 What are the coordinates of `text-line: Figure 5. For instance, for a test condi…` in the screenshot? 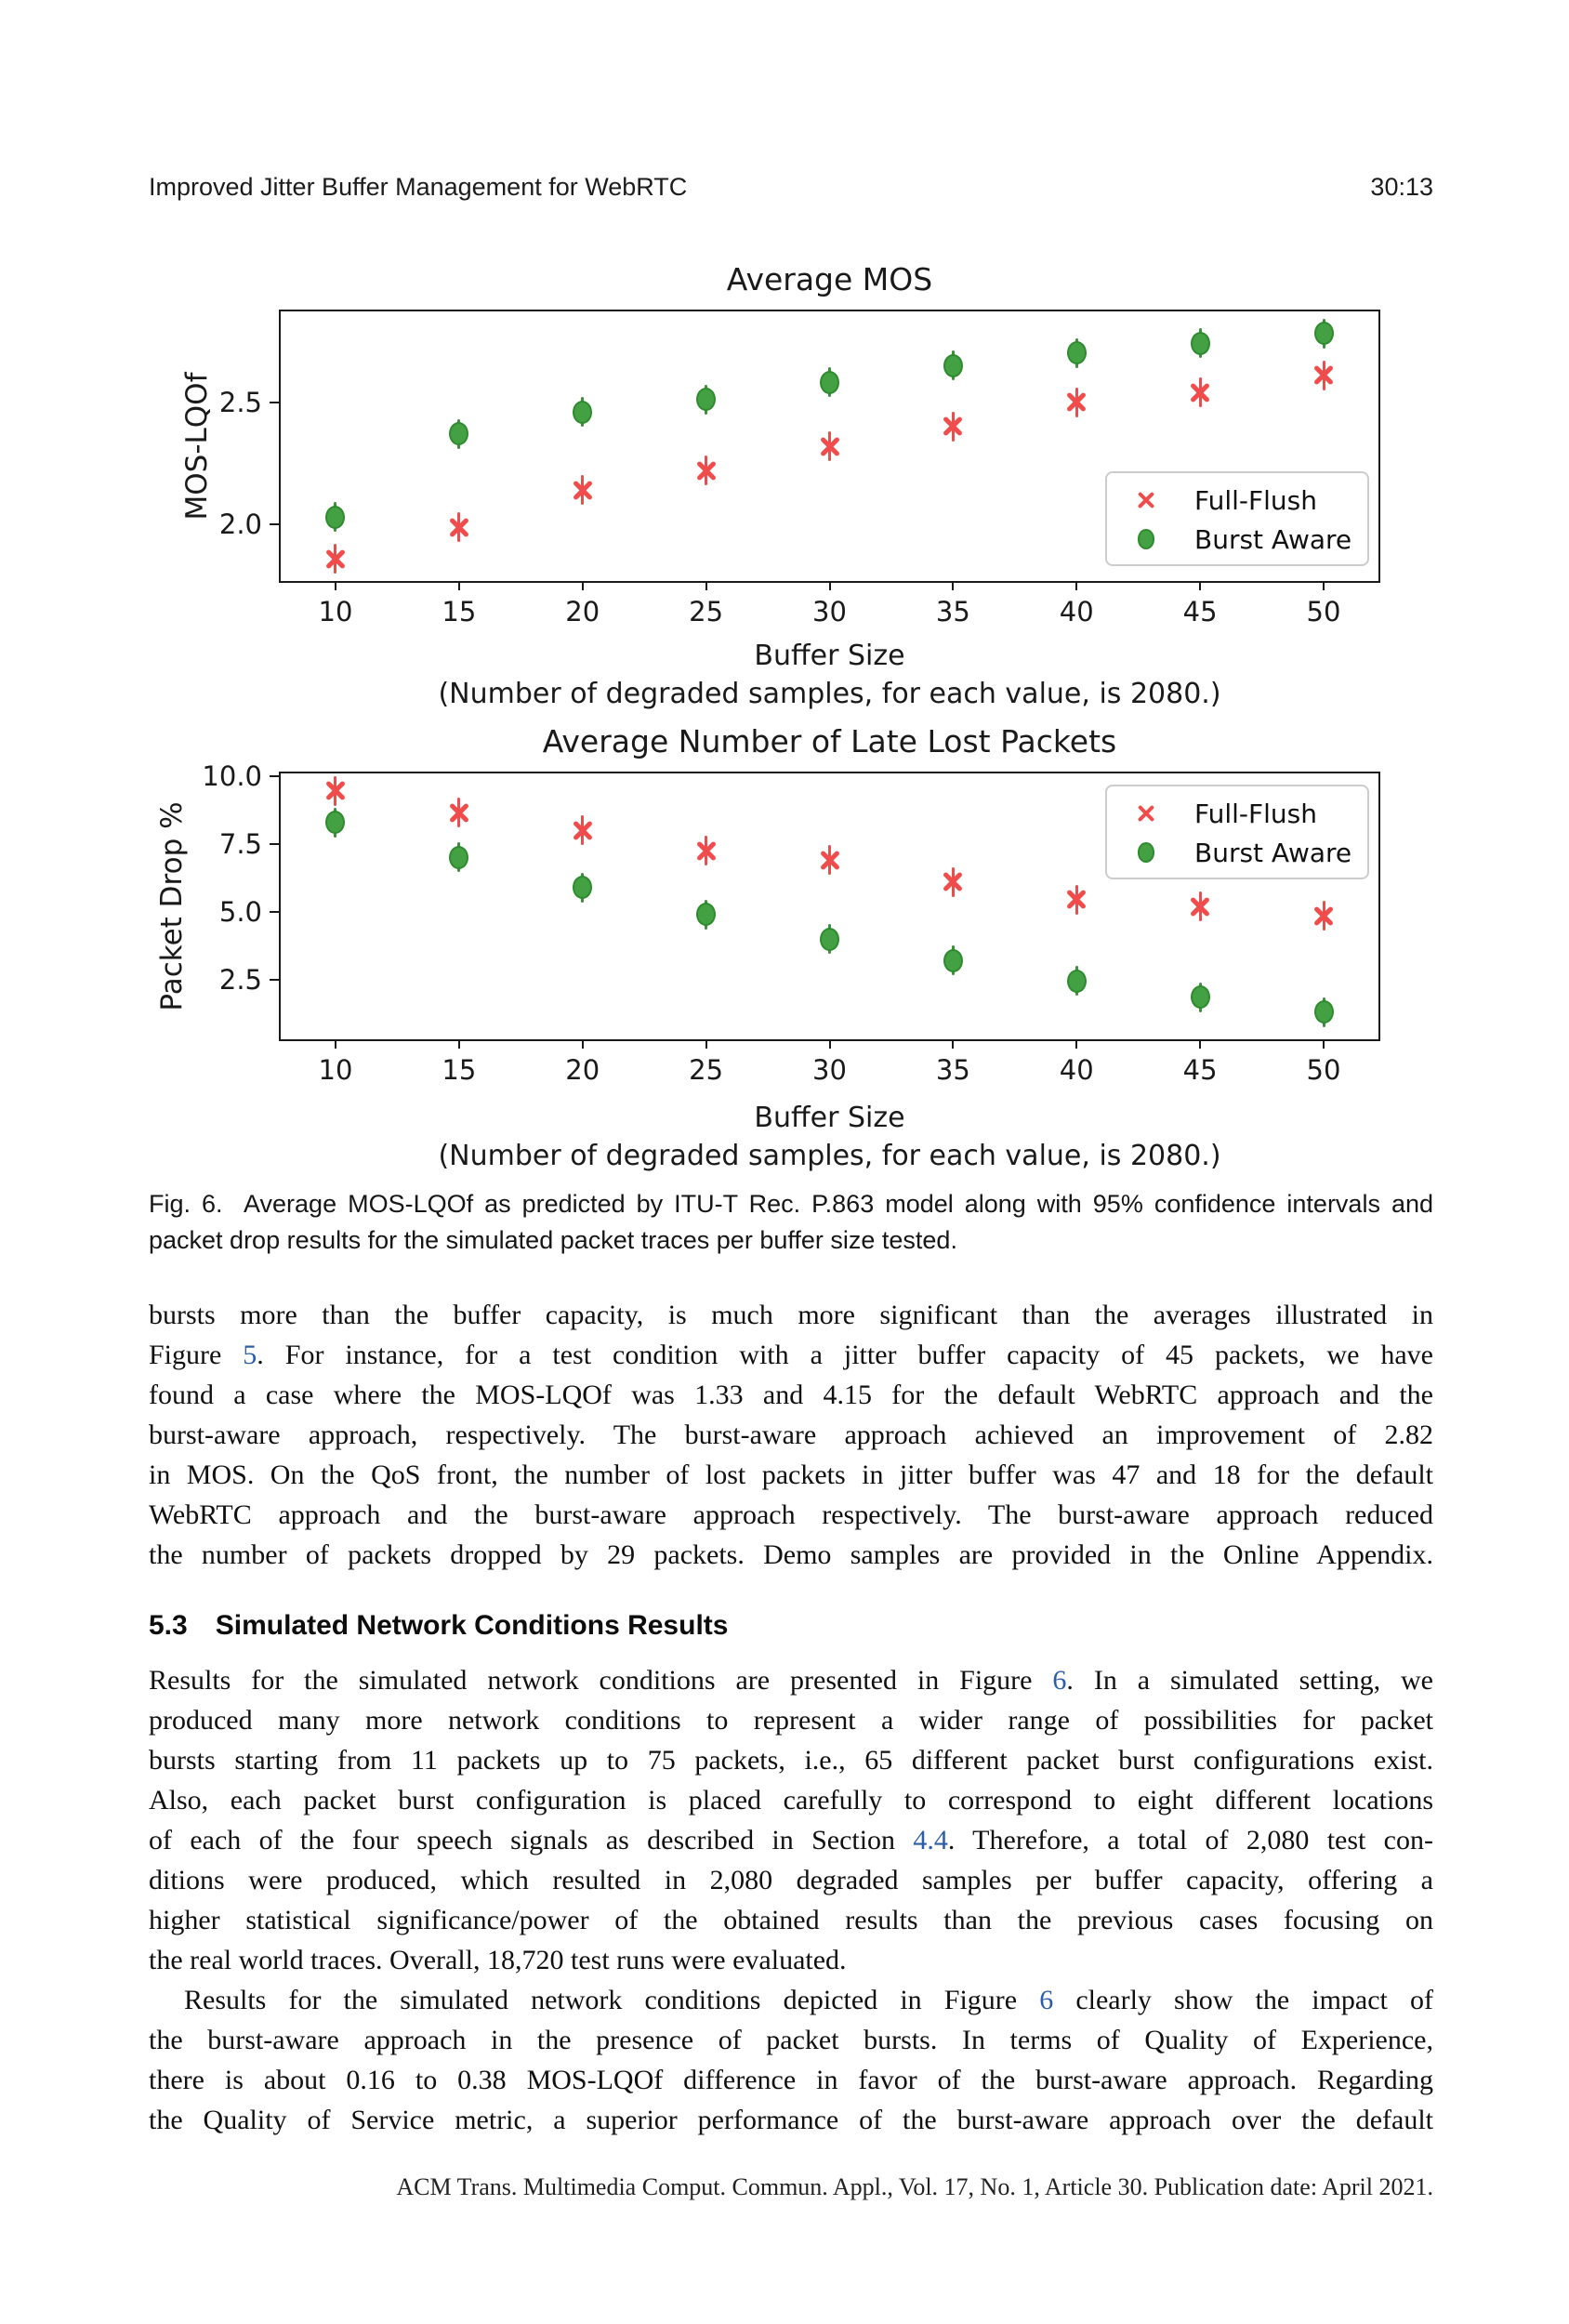 It's located at (791, 1355).